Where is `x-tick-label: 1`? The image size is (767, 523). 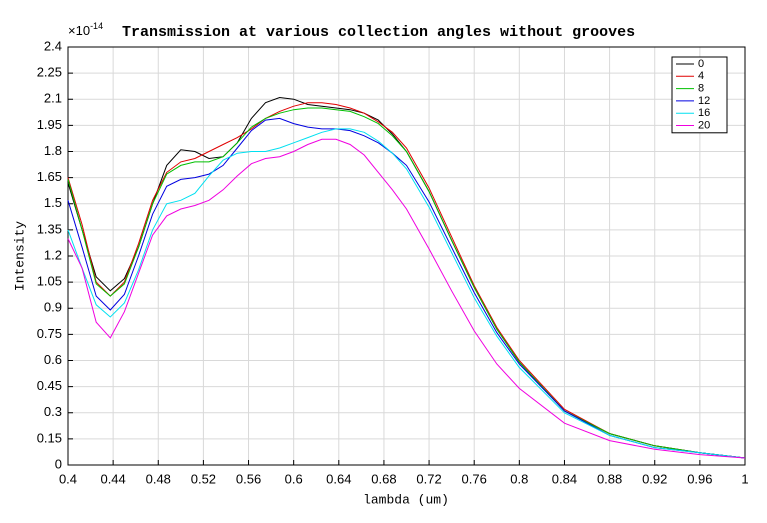 x-tick-label: 1 is located at coordinates (744, 478).